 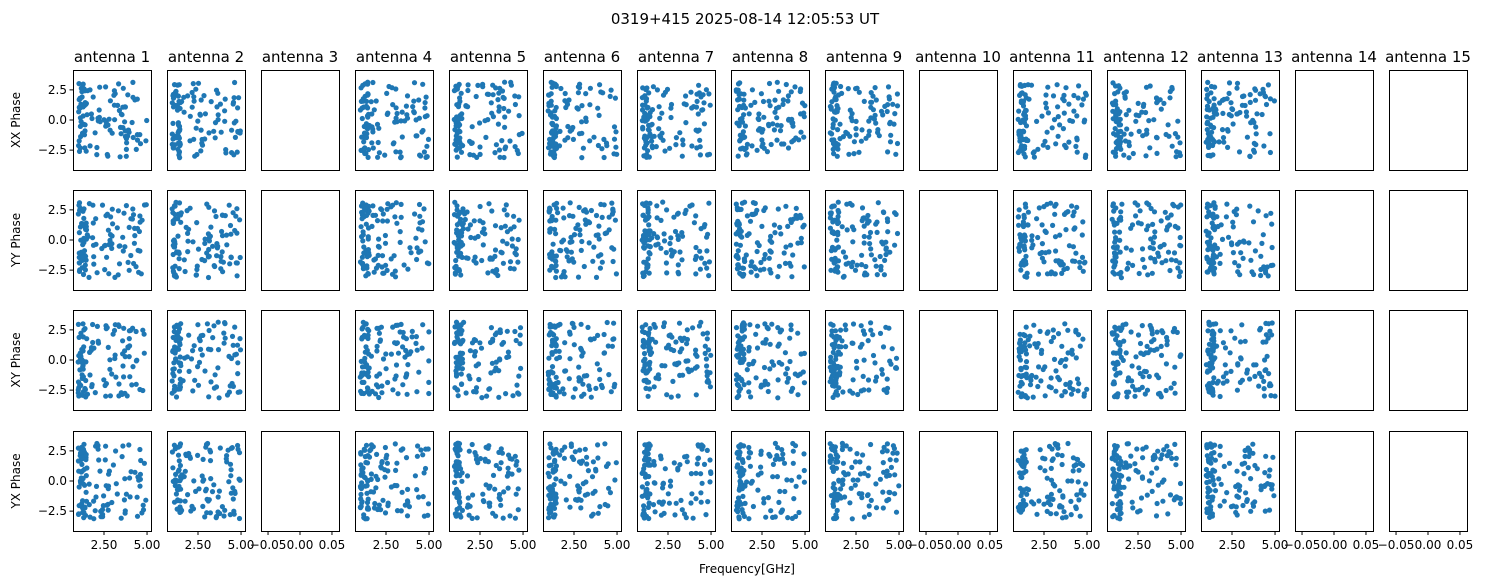 I want to click on x-tick-label: 5.00, so click(x=1181, y=545).